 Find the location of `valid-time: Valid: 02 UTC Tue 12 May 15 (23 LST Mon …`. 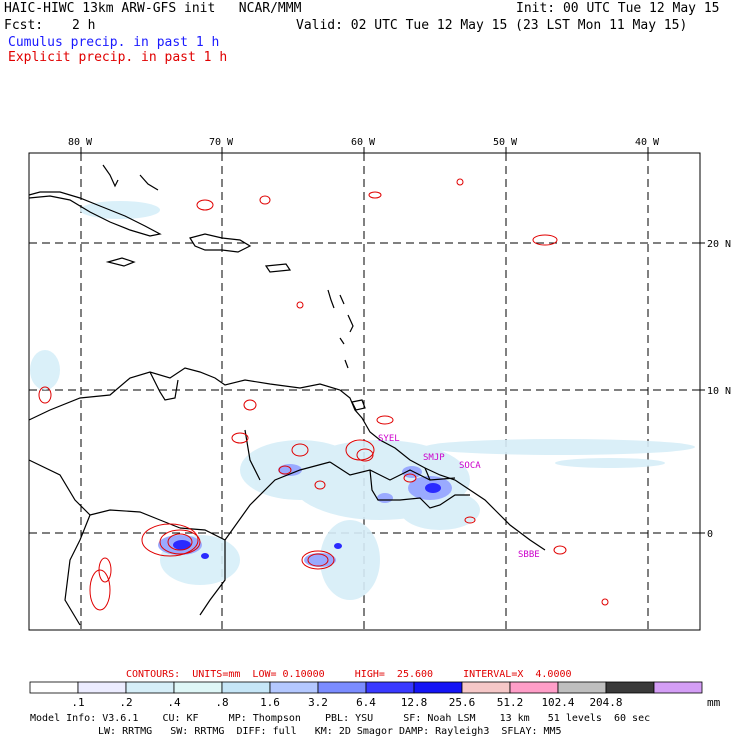

valid-time: Valid: 02 UTC Tue 12 May 15 (23 LST Mon … is located at coordinates (492, 25).